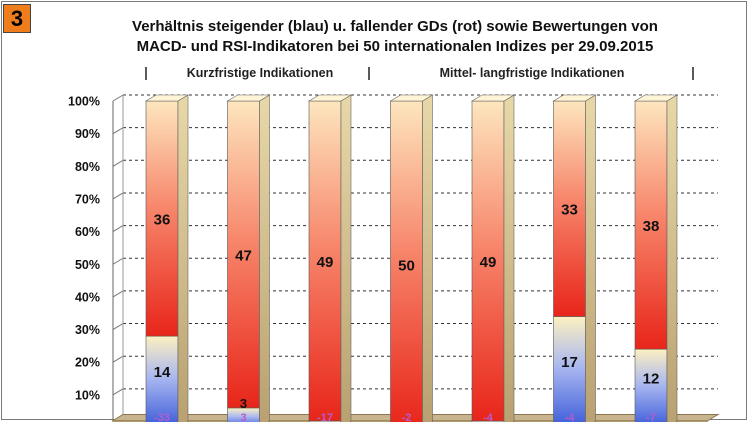 The width and height of the screenshot is (750, 422). Describe the element at coordinates (243, 403) in the screenshot. I see `data-label-rising: 3` at that location.